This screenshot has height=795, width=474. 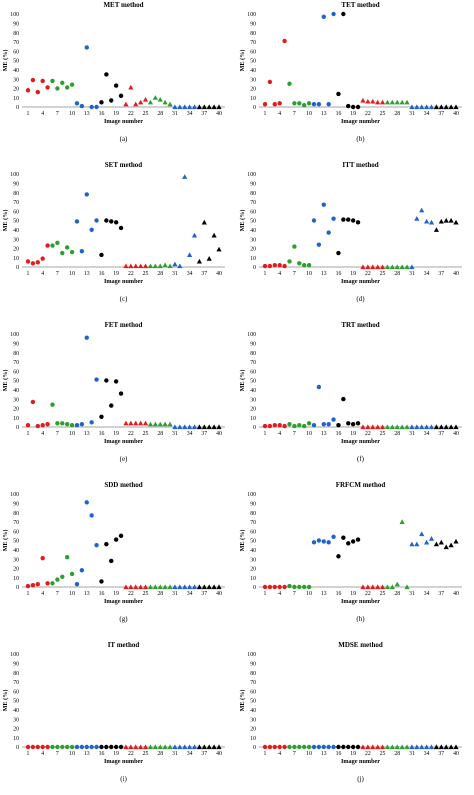 What do you see at coordinates (253, 382) in the screenshot?
I see `y-tick-label: 50` at bounding box center [253, 382].